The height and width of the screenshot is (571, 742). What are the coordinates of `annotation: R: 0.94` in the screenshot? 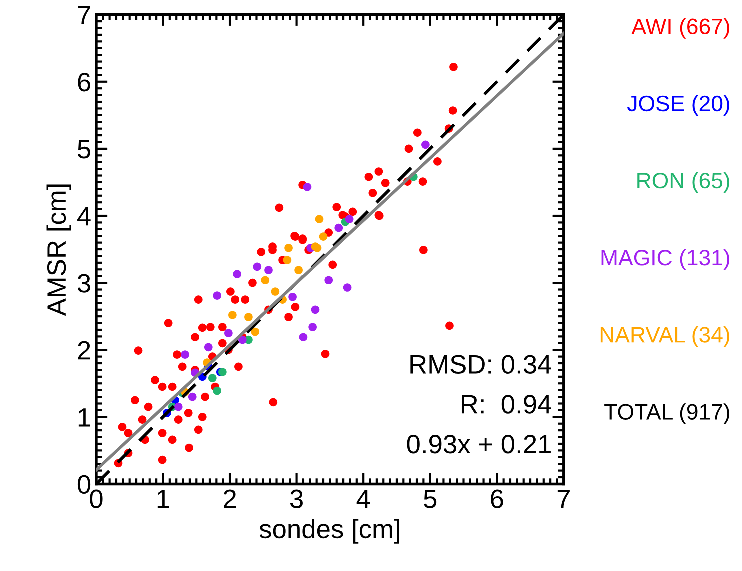 It's located at (507, 404).